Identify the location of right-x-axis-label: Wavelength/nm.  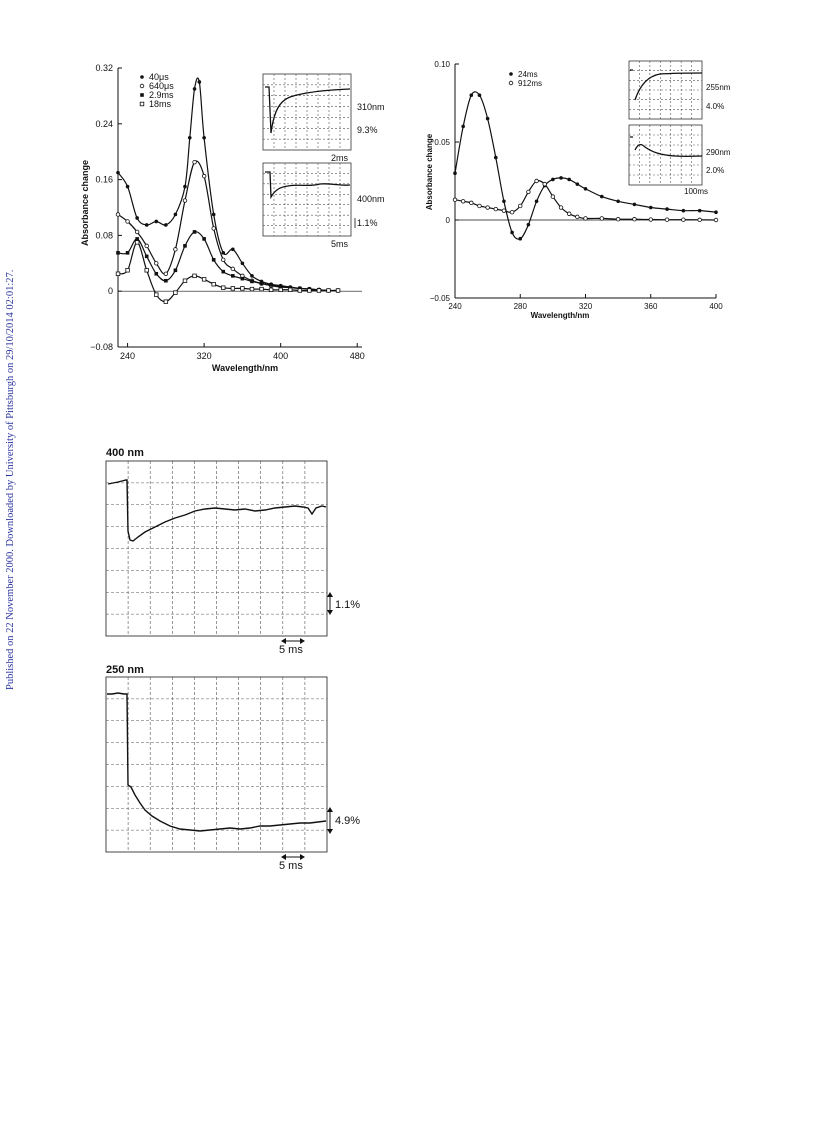
(560, 315).